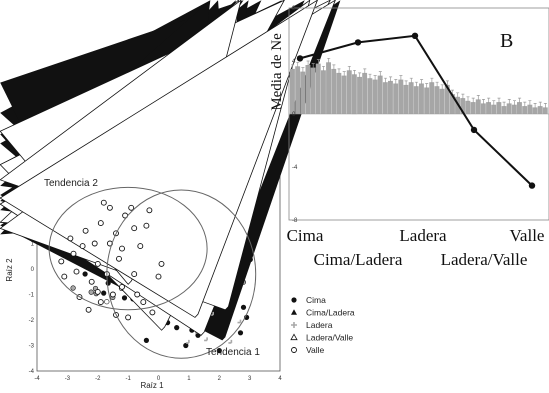 The image size is (549, 393). I want to click on x-tick-label: -1, so click(128, 379).